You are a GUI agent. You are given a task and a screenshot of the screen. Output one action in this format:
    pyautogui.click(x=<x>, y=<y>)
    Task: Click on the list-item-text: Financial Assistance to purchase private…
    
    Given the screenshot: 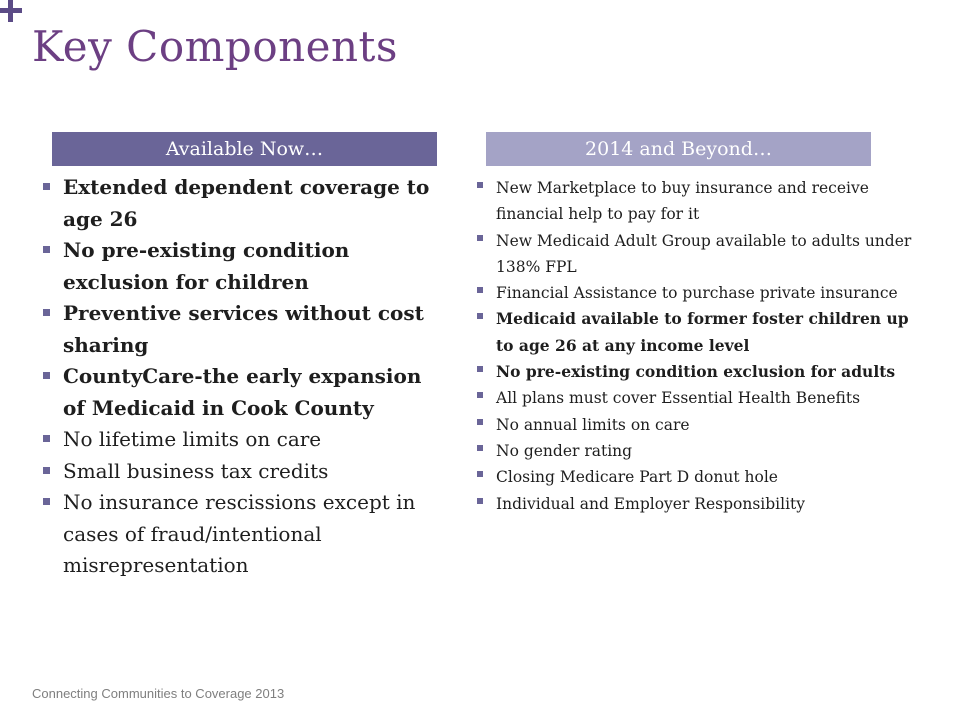 What is the action you would take?
    pyautogui.click(x=697, y=293)
    